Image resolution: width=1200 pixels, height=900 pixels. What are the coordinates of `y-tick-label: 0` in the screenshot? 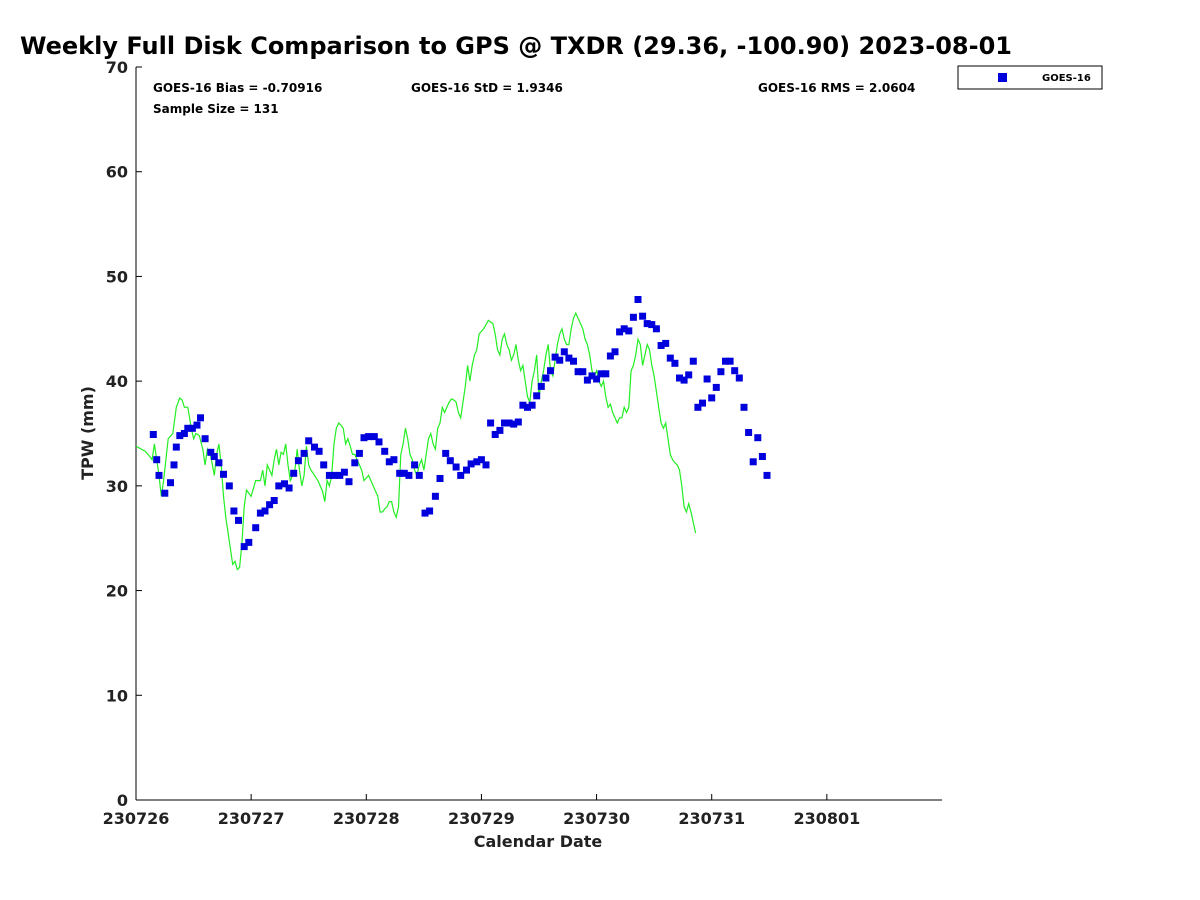 It's located at (122, 800).